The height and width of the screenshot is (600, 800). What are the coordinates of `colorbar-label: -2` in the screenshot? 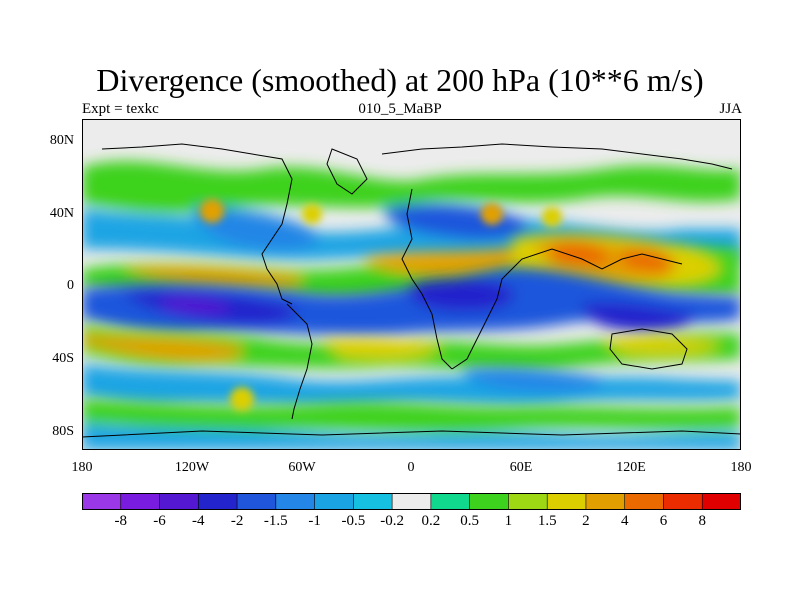 It's located at (237, 521).